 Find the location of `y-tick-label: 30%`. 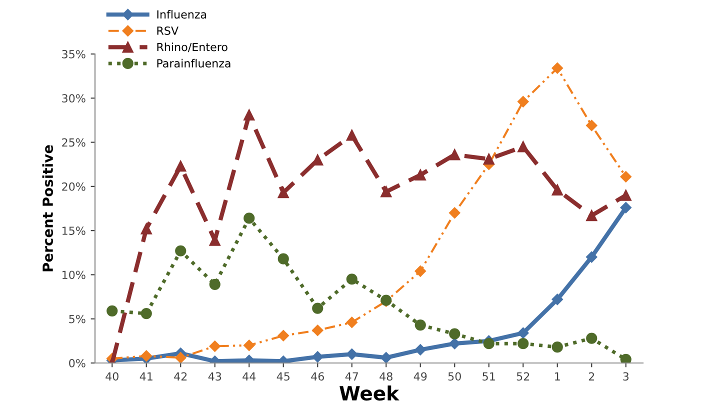

y-tick-label: 30% is located at coordinates (74, 98).